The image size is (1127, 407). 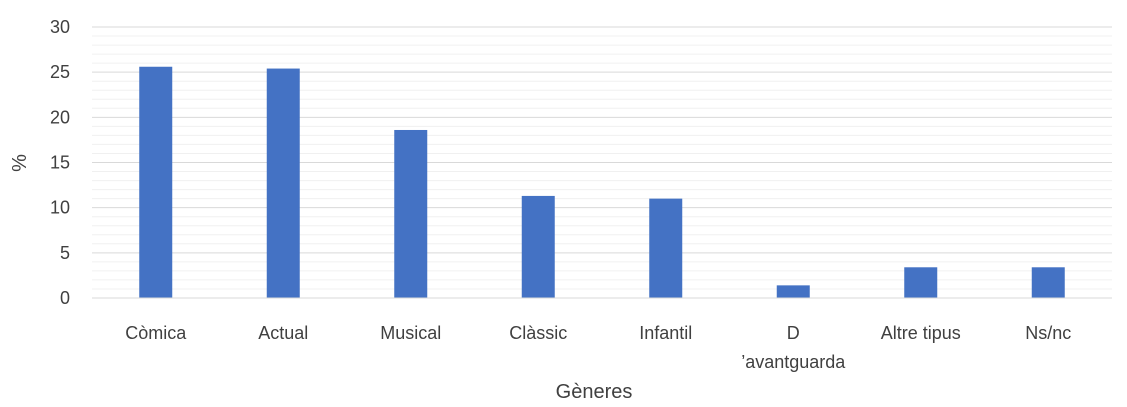 What do you see at coordinates (410, 333) in the screenshot?
I see `x-tick-label: Musical` at bounding box center [410, 333].